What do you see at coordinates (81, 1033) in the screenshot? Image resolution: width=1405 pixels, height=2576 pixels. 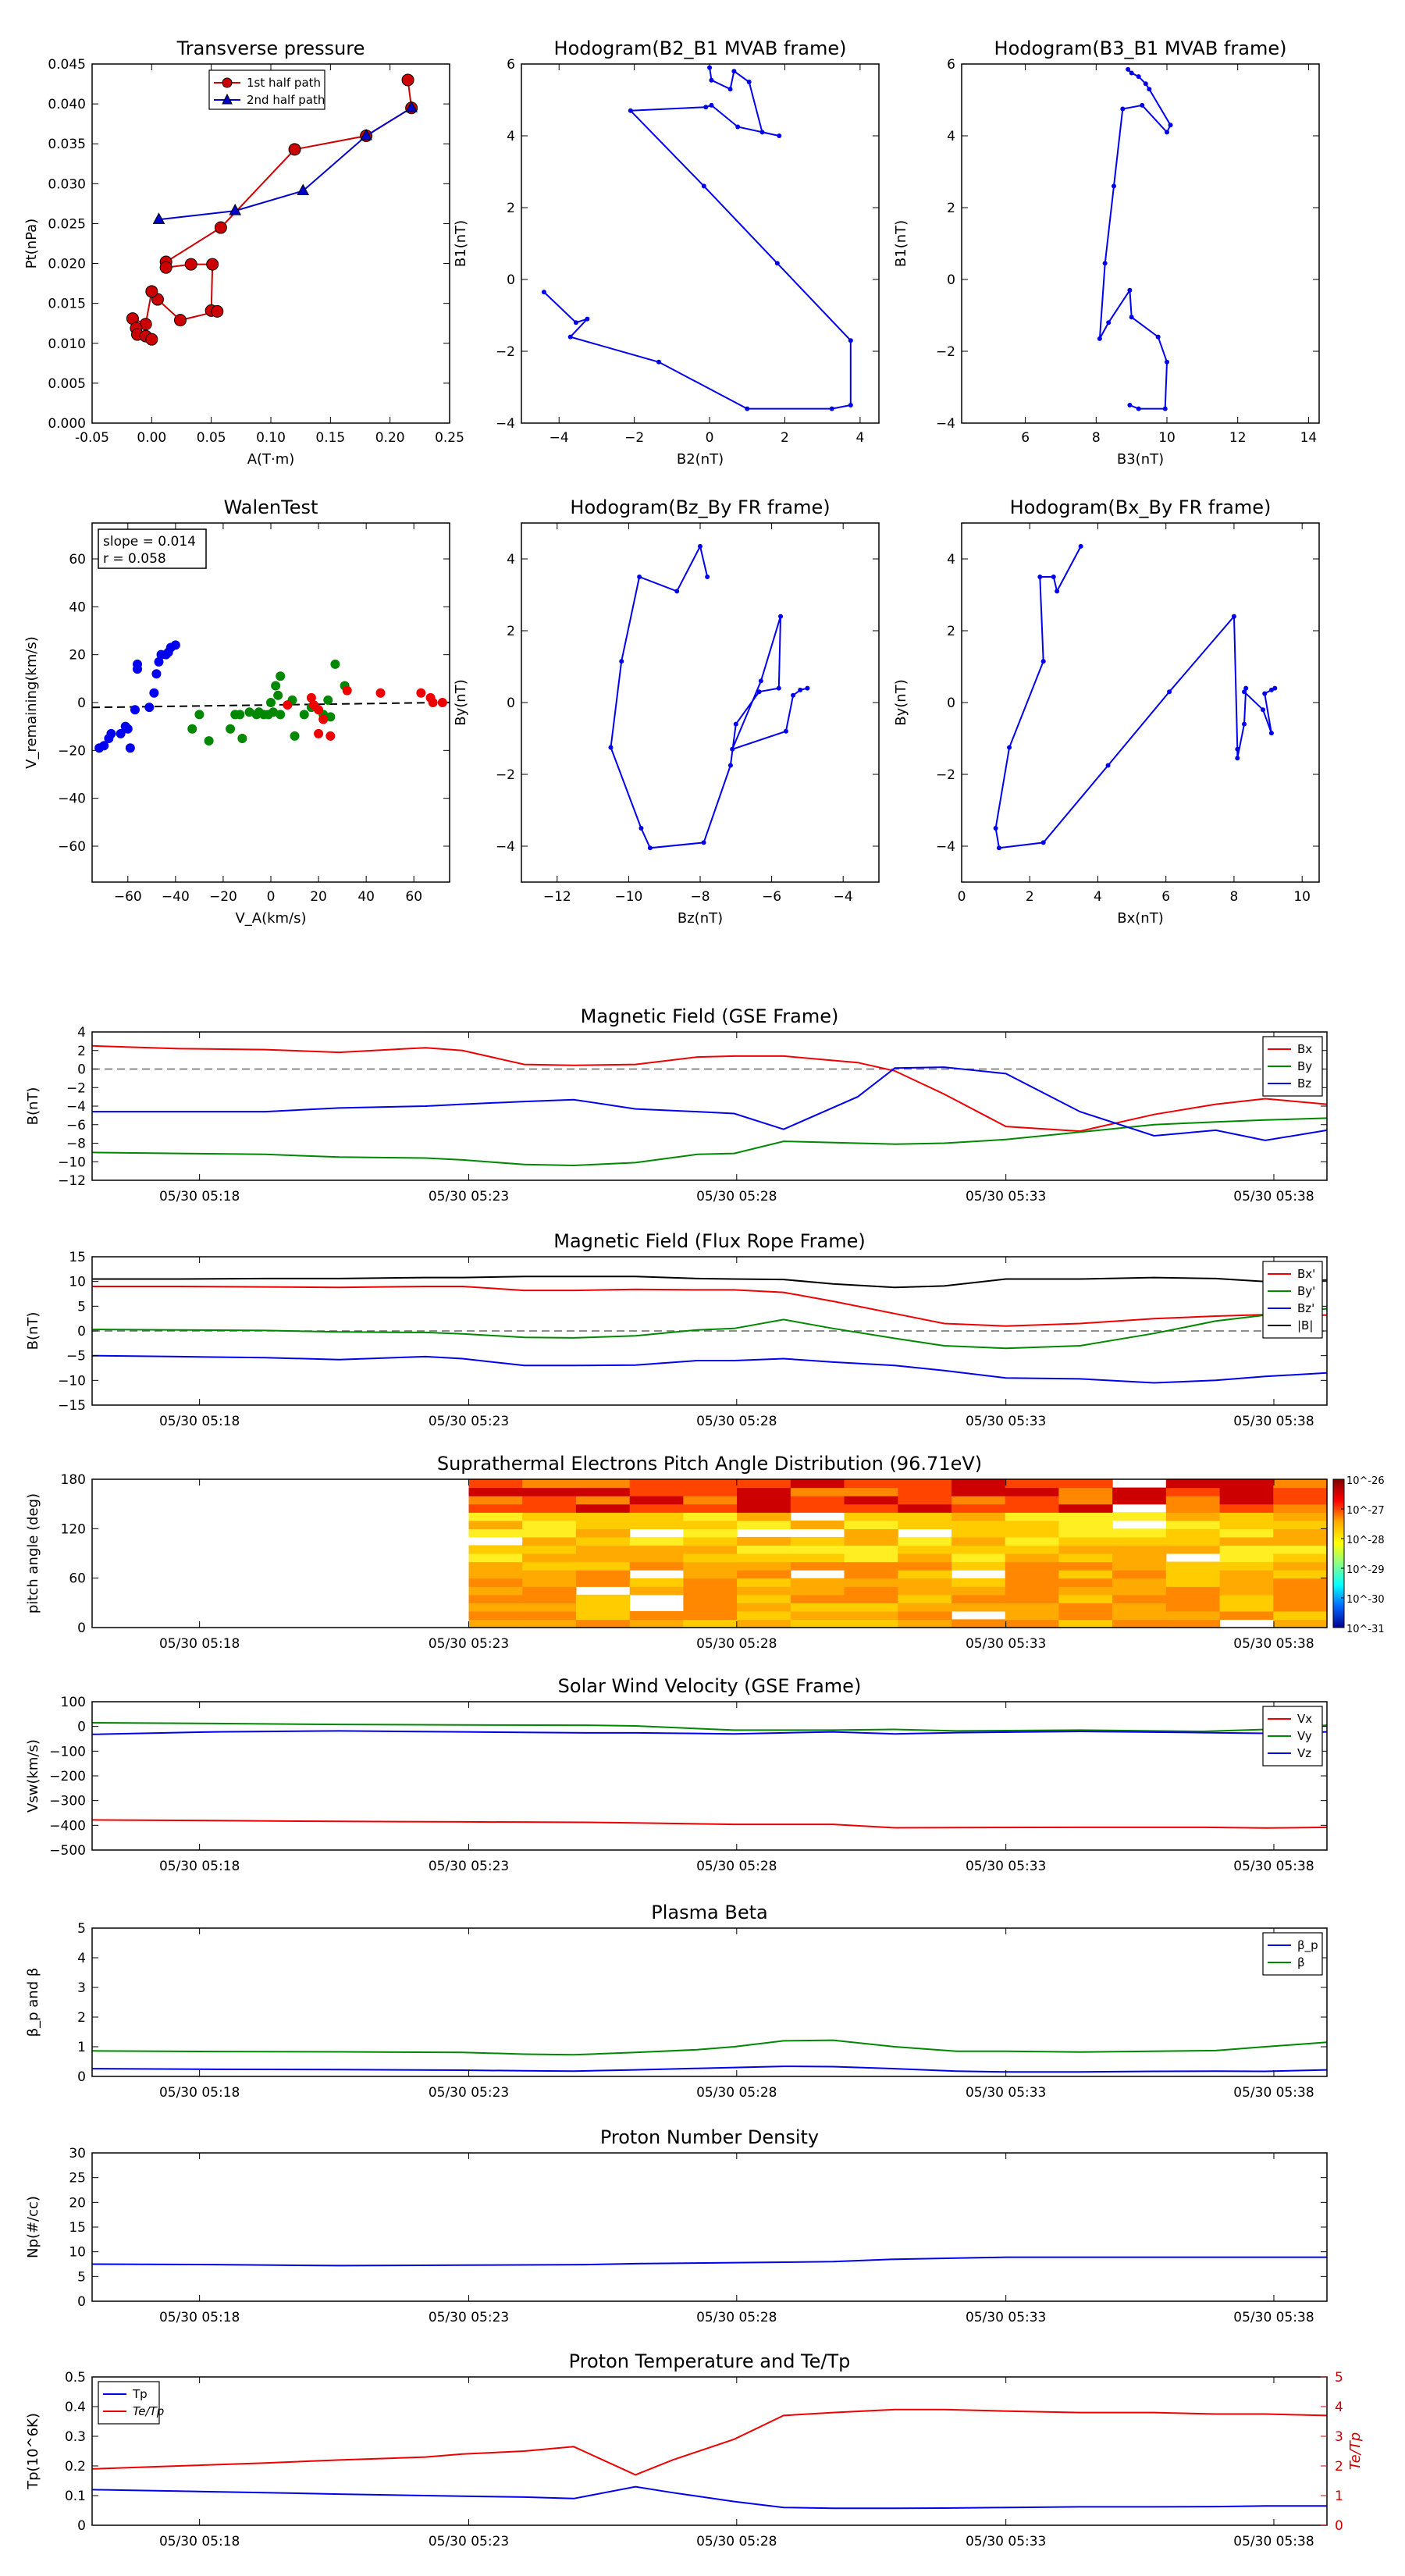 I see `bgse-ytick-label: 4` at bounding box center [81, 1033].